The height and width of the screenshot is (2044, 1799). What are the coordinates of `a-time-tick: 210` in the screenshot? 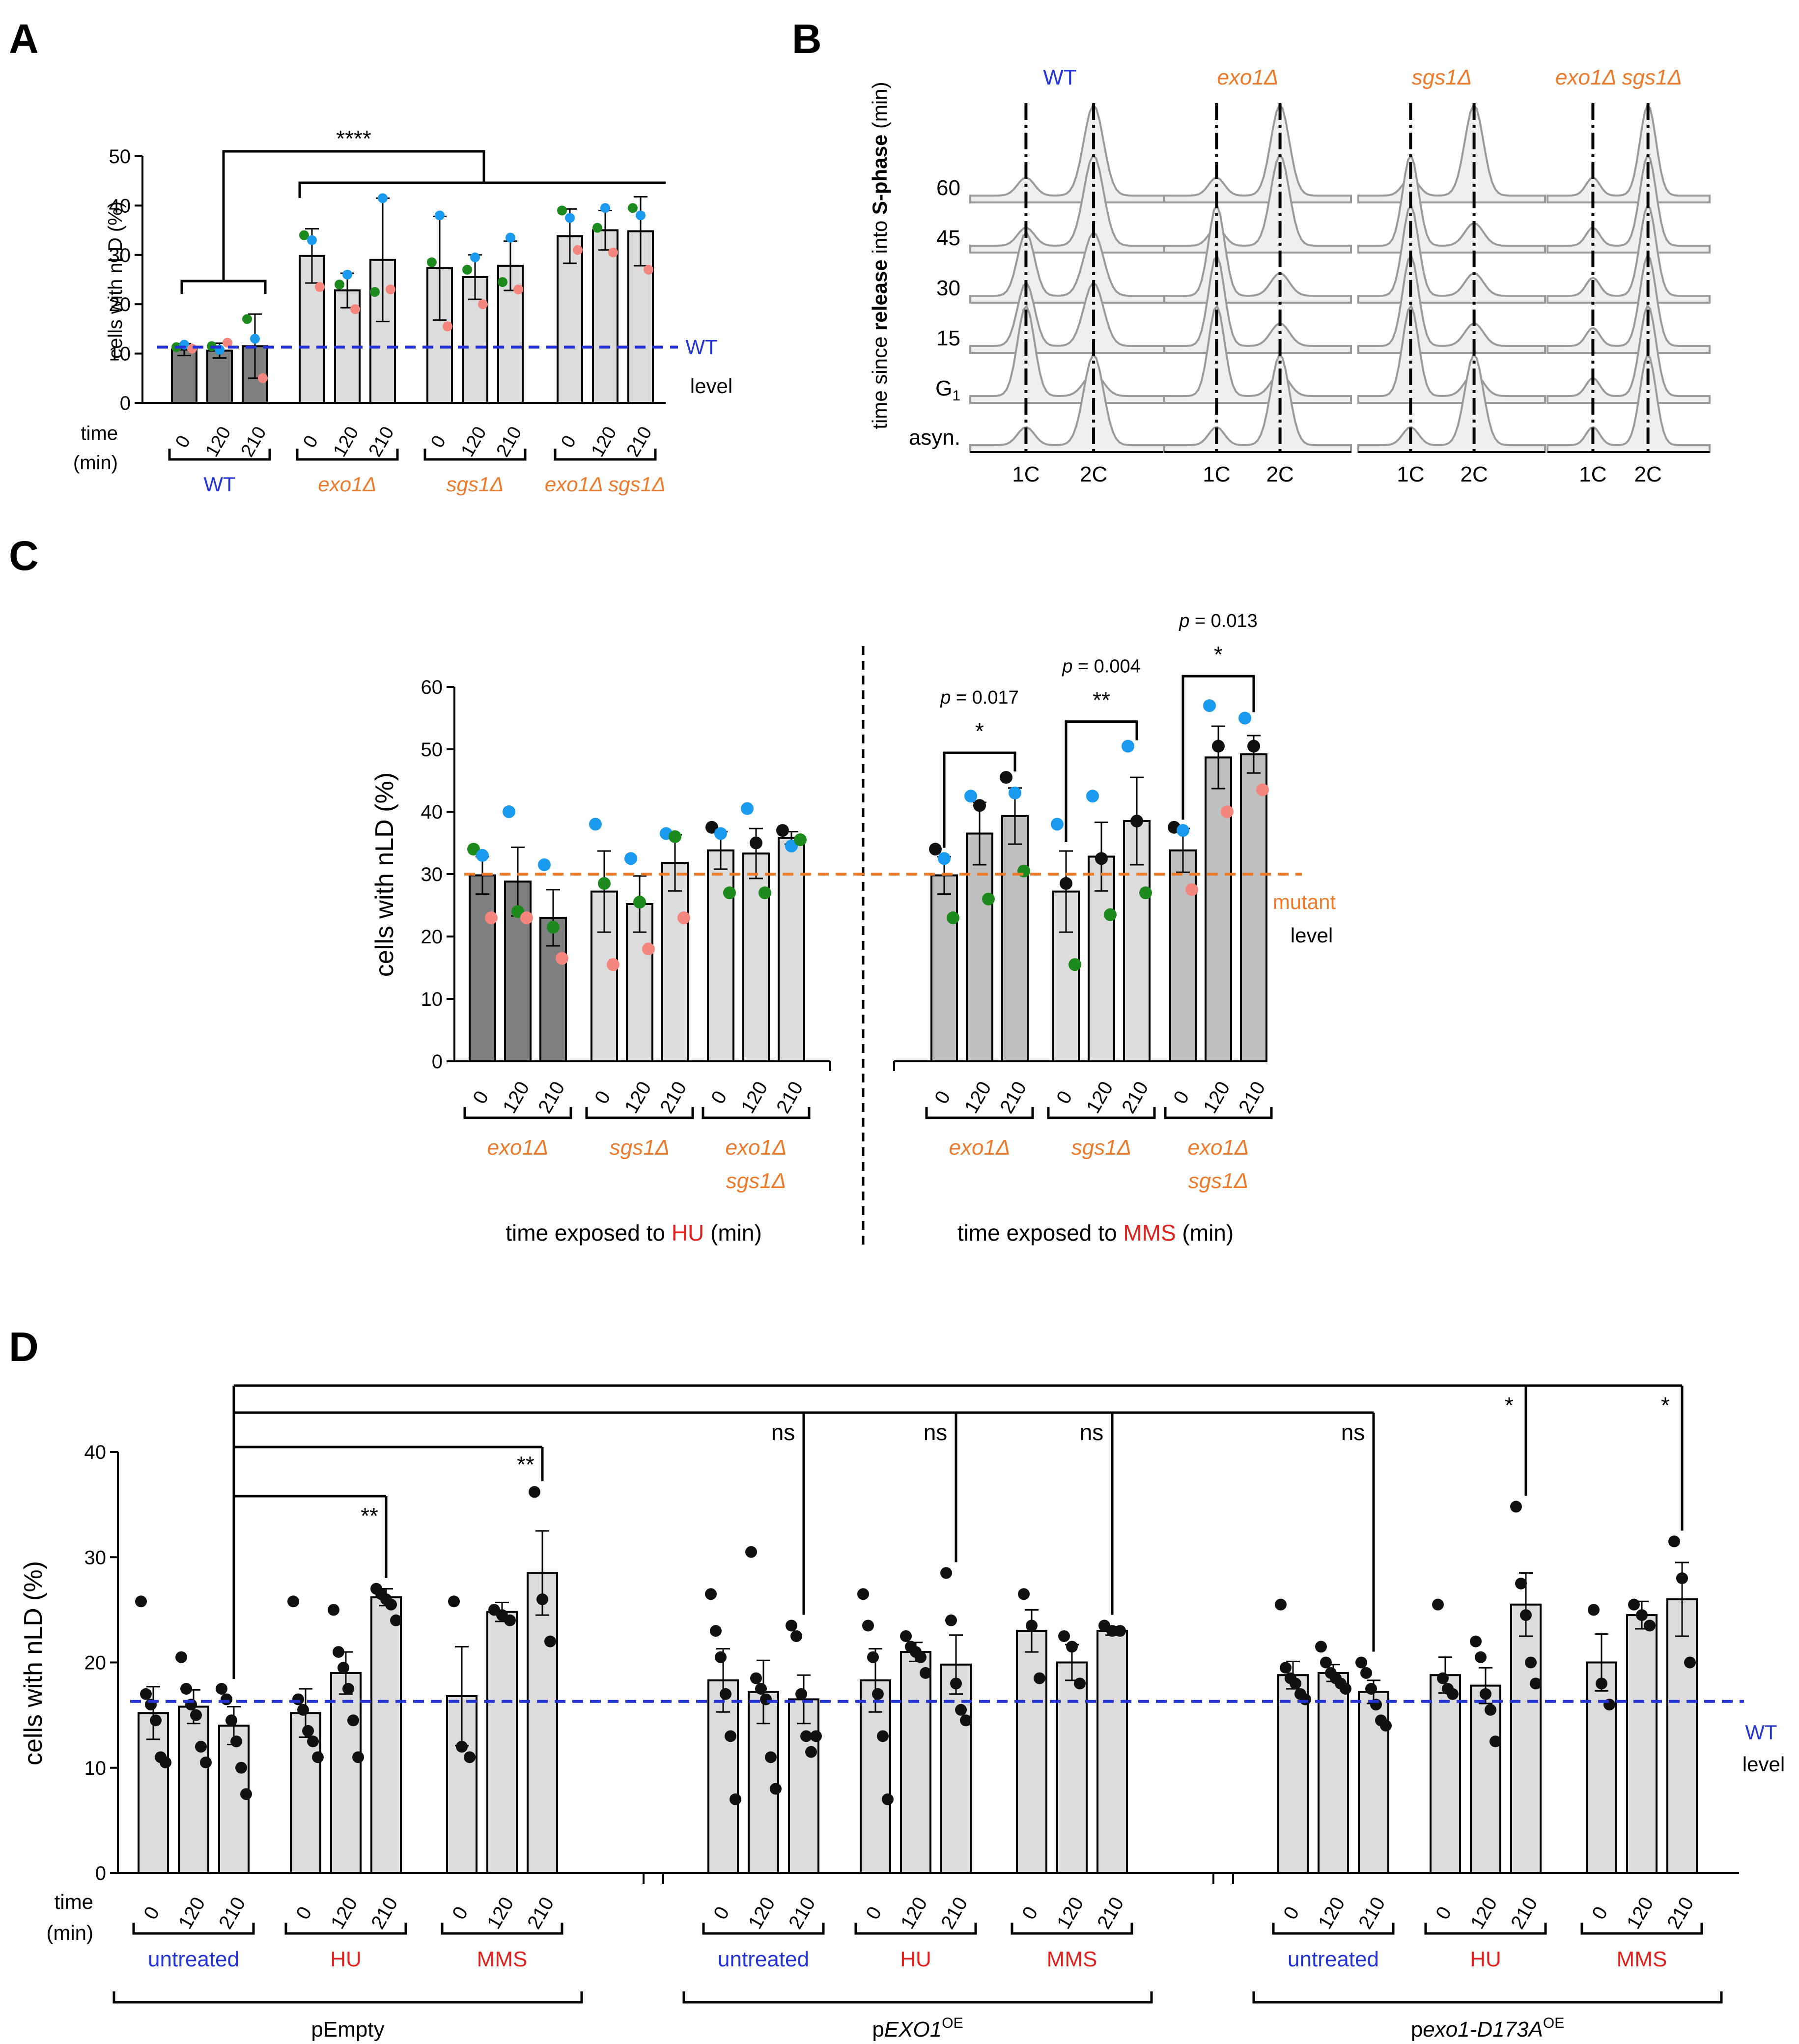 It's located at (509, 441).